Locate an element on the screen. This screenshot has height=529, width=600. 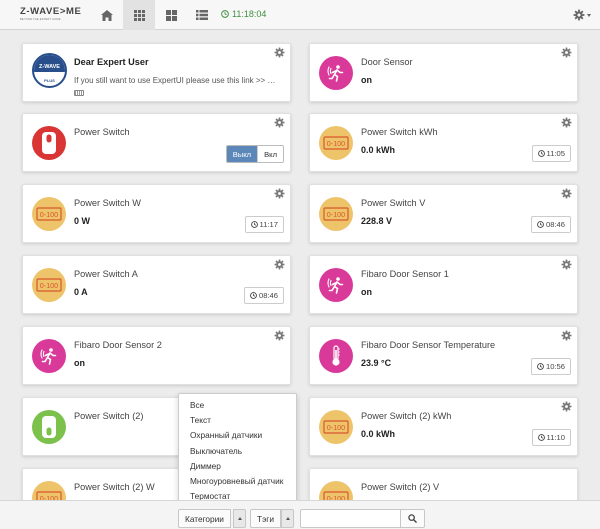
category-option: Текст is located at coordinates (200, 420).